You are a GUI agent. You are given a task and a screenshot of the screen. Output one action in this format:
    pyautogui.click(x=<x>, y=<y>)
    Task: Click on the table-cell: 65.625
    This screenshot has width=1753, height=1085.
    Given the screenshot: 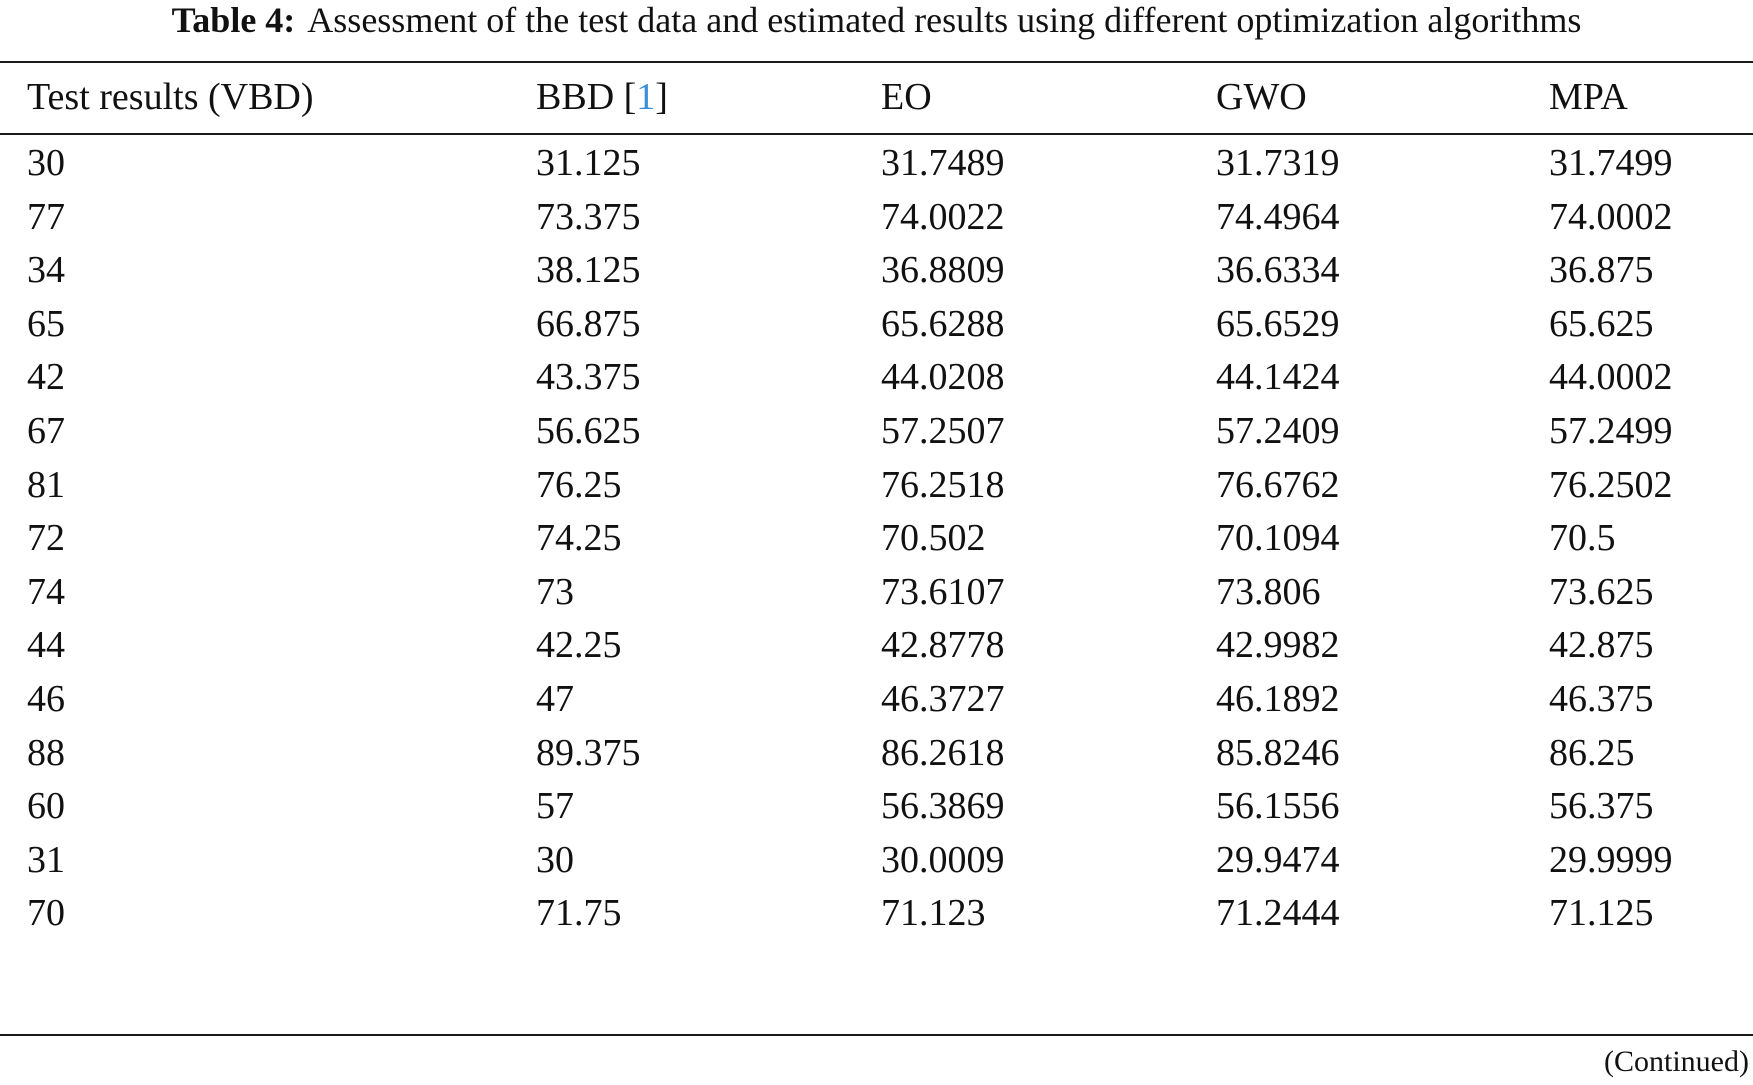 What is the action you would take?
    pyautogui.click(x=1601, y=324)
    